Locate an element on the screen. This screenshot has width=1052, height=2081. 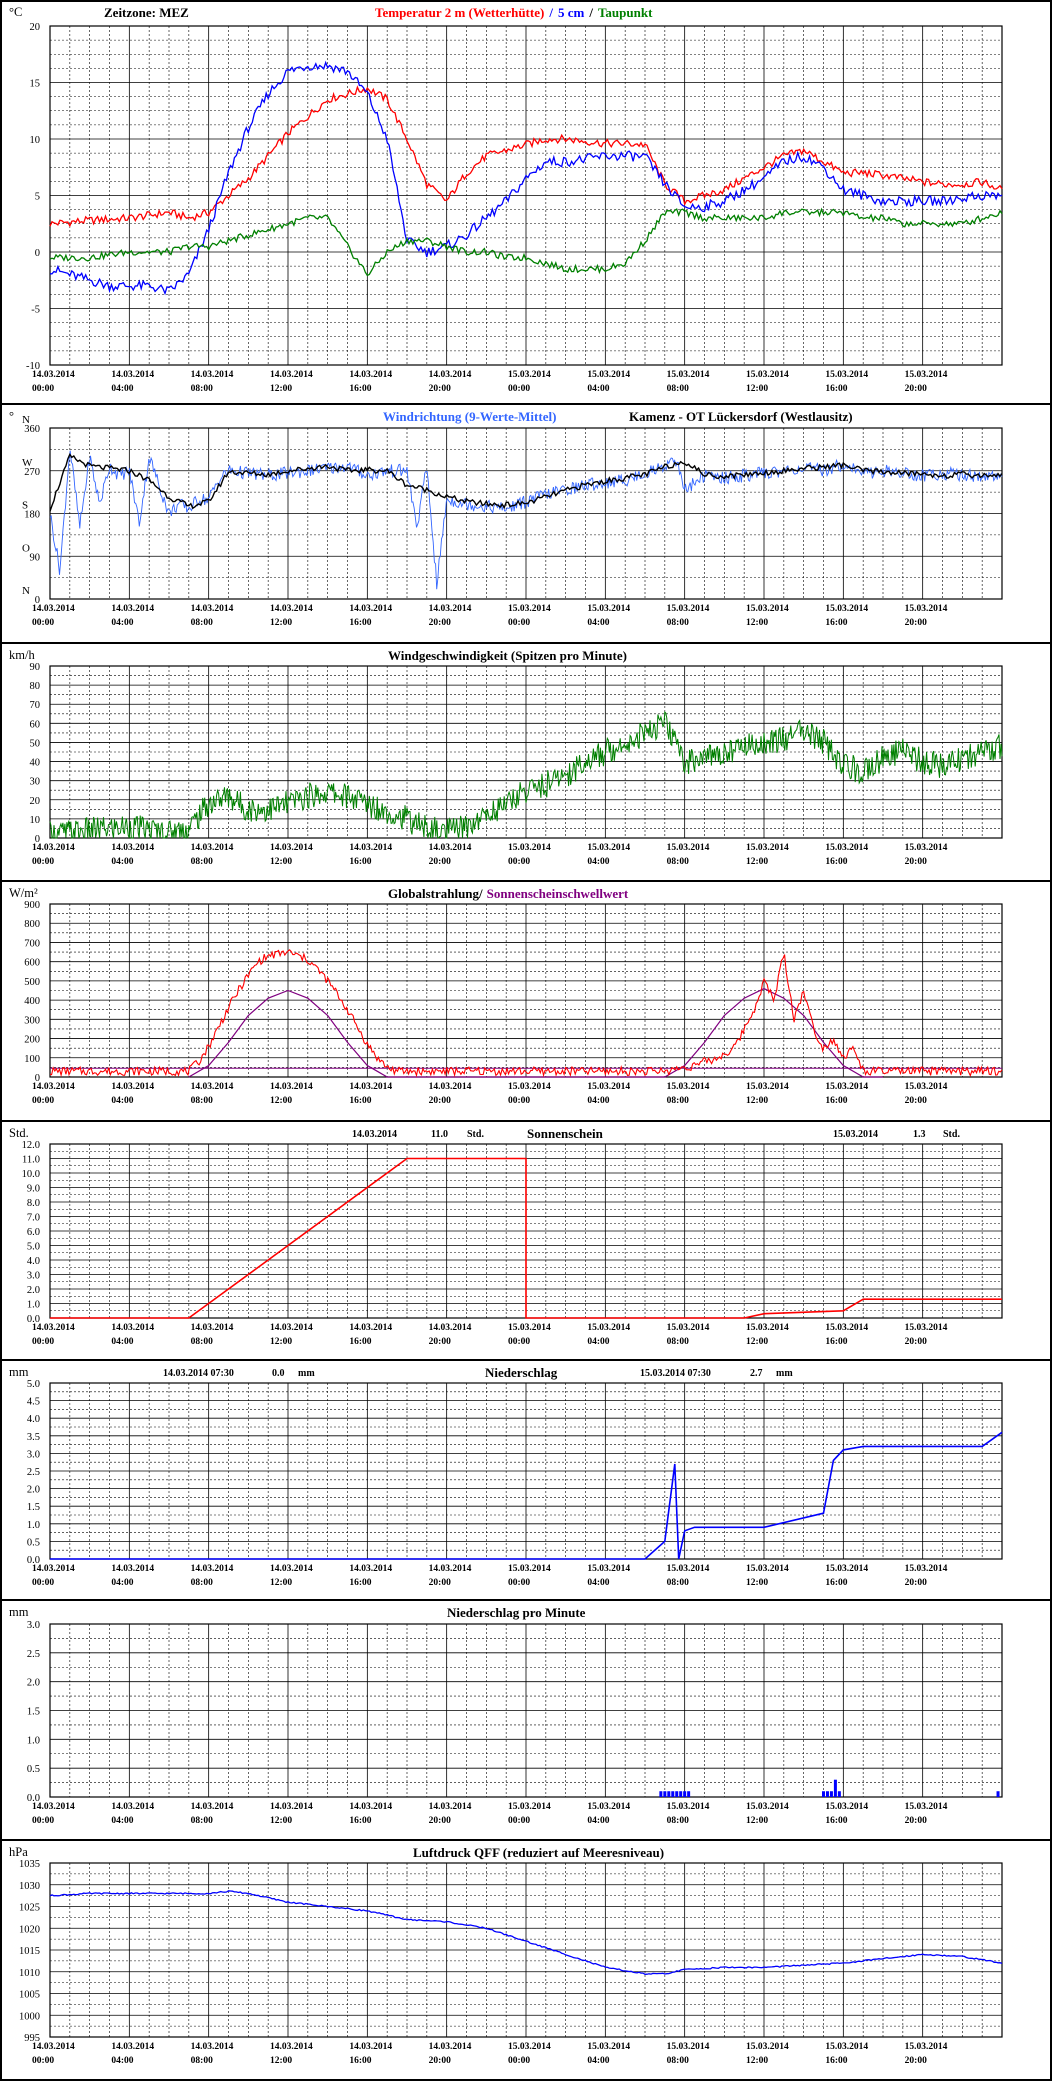
y-tick-label: 1015 is located at coordinates (29, 1951).